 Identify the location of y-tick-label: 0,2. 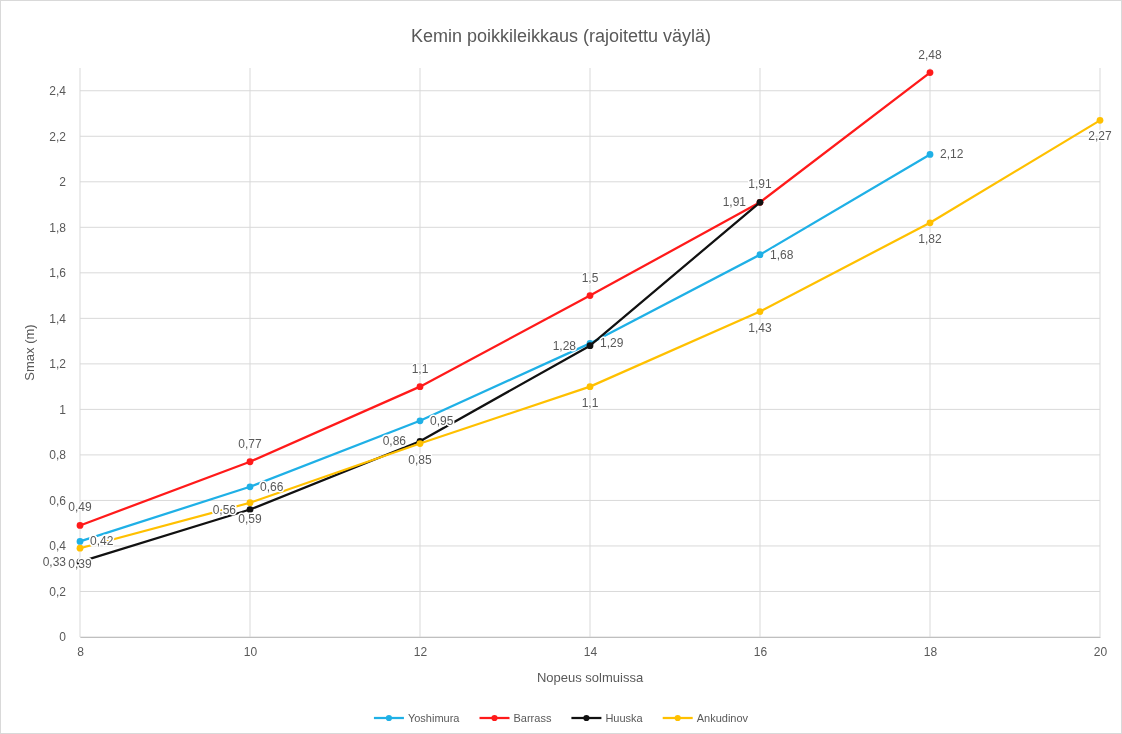
(58, 591).